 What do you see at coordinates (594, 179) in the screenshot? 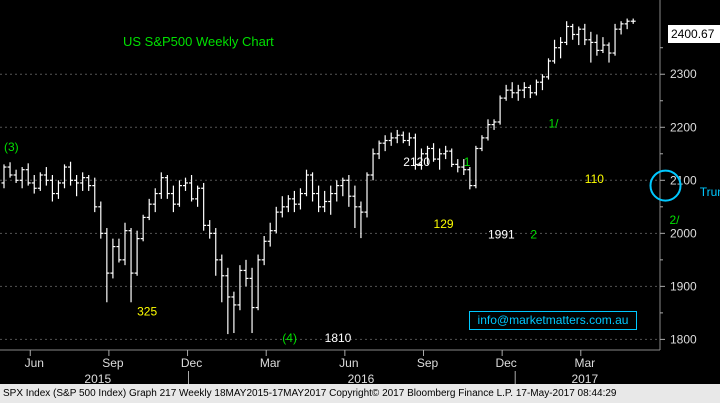
I see `annotation-label: 110` at bounding box center [594, 179].